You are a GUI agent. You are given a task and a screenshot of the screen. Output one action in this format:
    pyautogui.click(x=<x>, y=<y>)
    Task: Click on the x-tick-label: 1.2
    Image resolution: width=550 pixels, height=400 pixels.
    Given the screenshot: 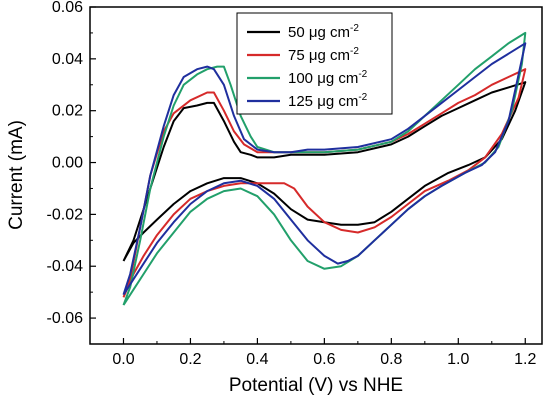 What is the action you would take?
    pyautogui.click(x=525, y=359)
    